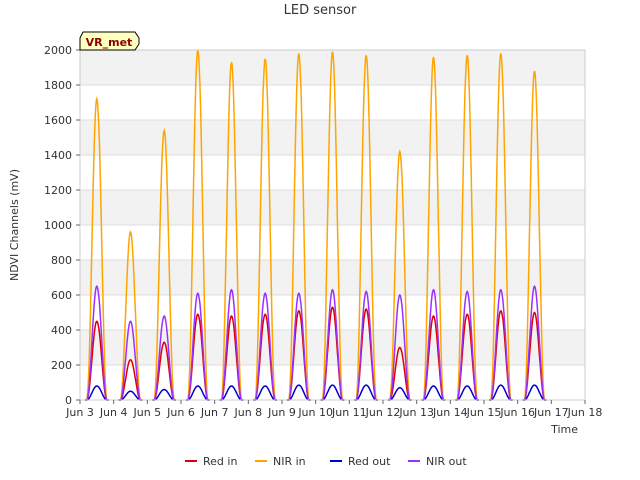  What do you see at coordinates (315, 412) in the screenshot?
I see `x-tick-label: Jun 10` at bounding box center [315, 412].